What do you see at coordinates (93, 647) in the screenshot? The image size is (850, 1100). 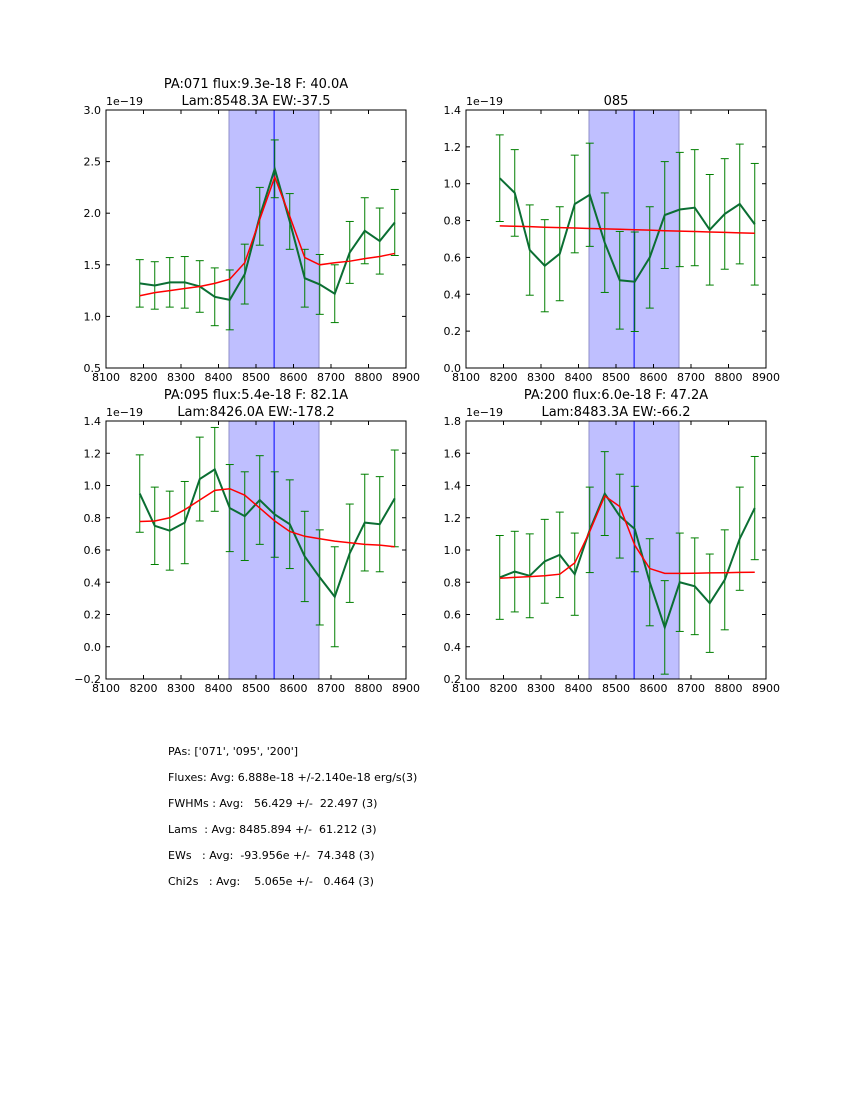 I see `y-tick-label: 0.0` at bounding box center [93, 647].